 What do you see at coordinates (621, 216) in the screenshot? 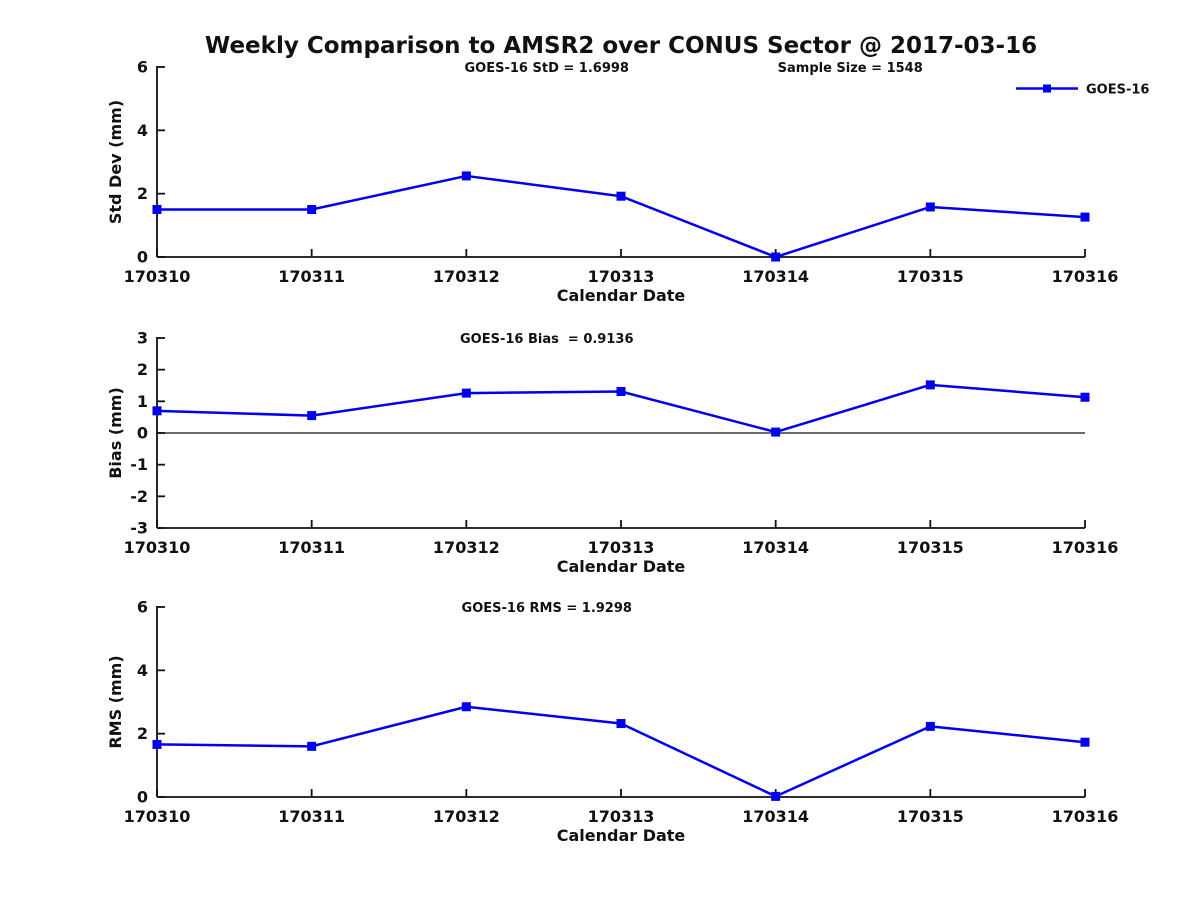
I see `data-line` at bounding box center [621, 216].